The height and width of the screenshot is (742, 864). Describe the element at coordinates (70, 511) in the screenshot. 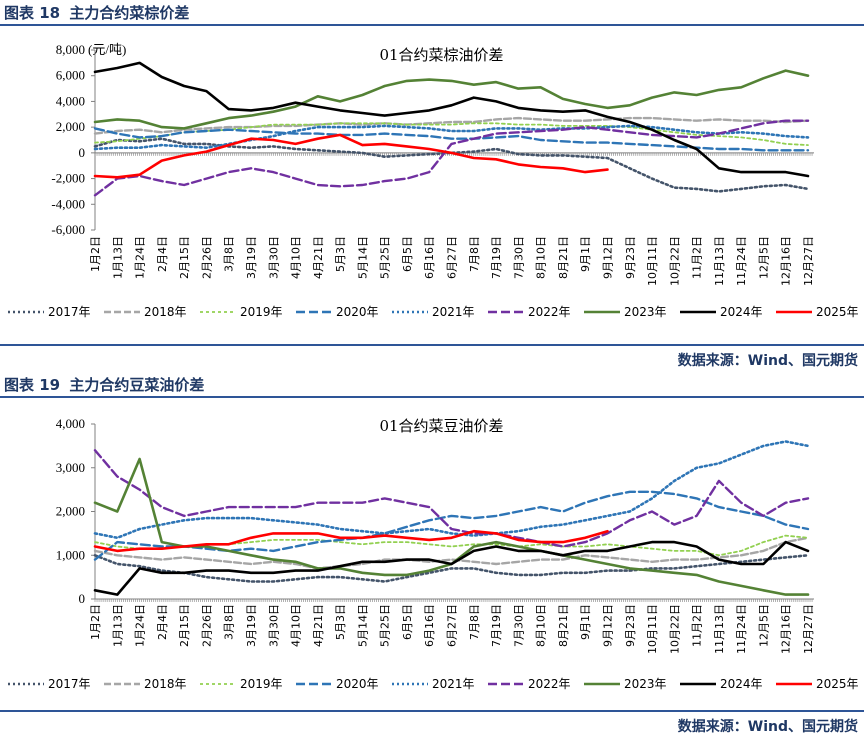

I see `y-tick-label: 2,000` at that location.